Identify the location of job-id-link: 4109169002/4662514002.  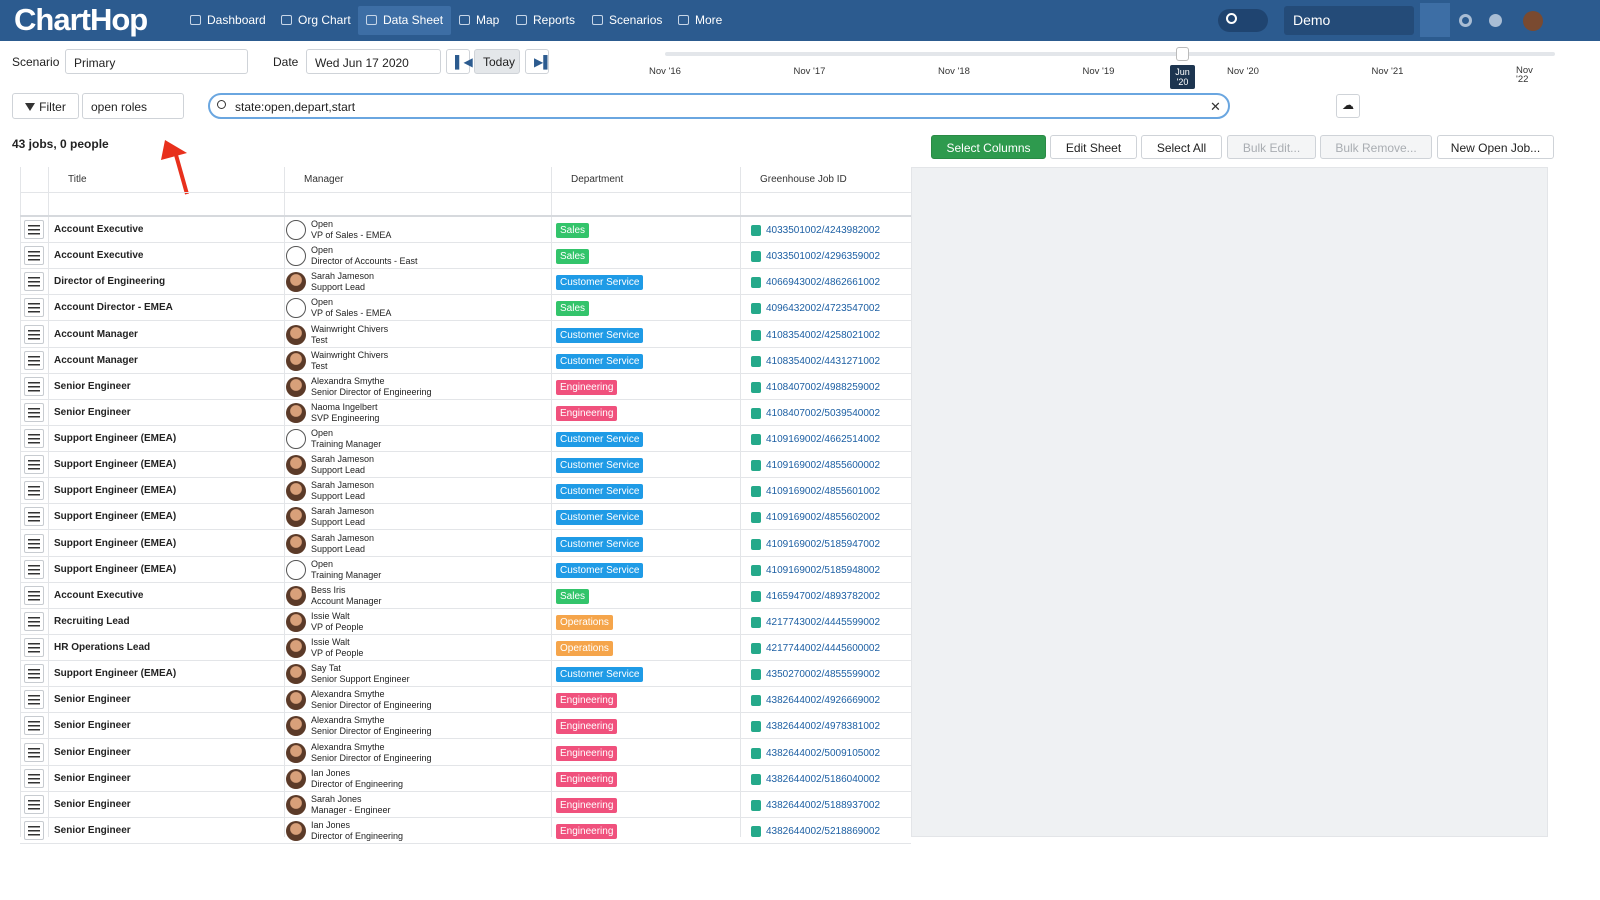
(823, 440).